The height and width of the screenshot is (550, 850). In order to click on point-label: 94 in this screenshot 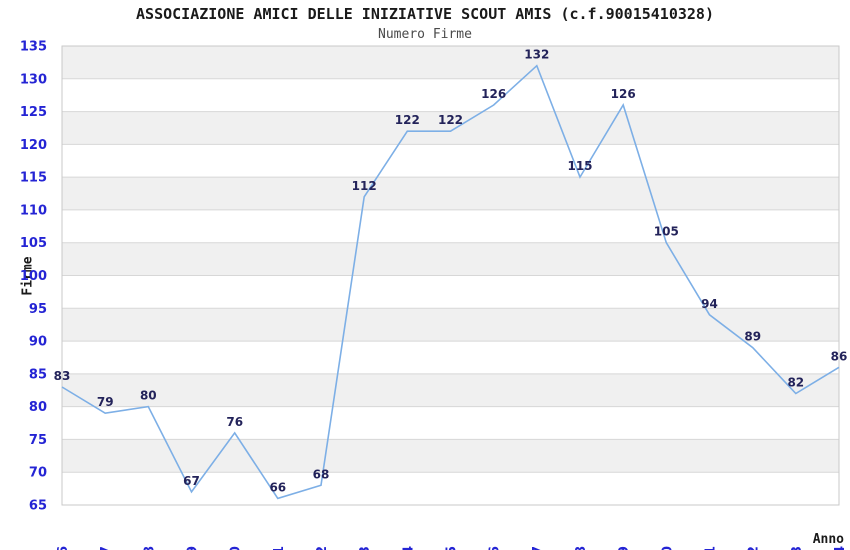, I will do `click(709, 304)`.